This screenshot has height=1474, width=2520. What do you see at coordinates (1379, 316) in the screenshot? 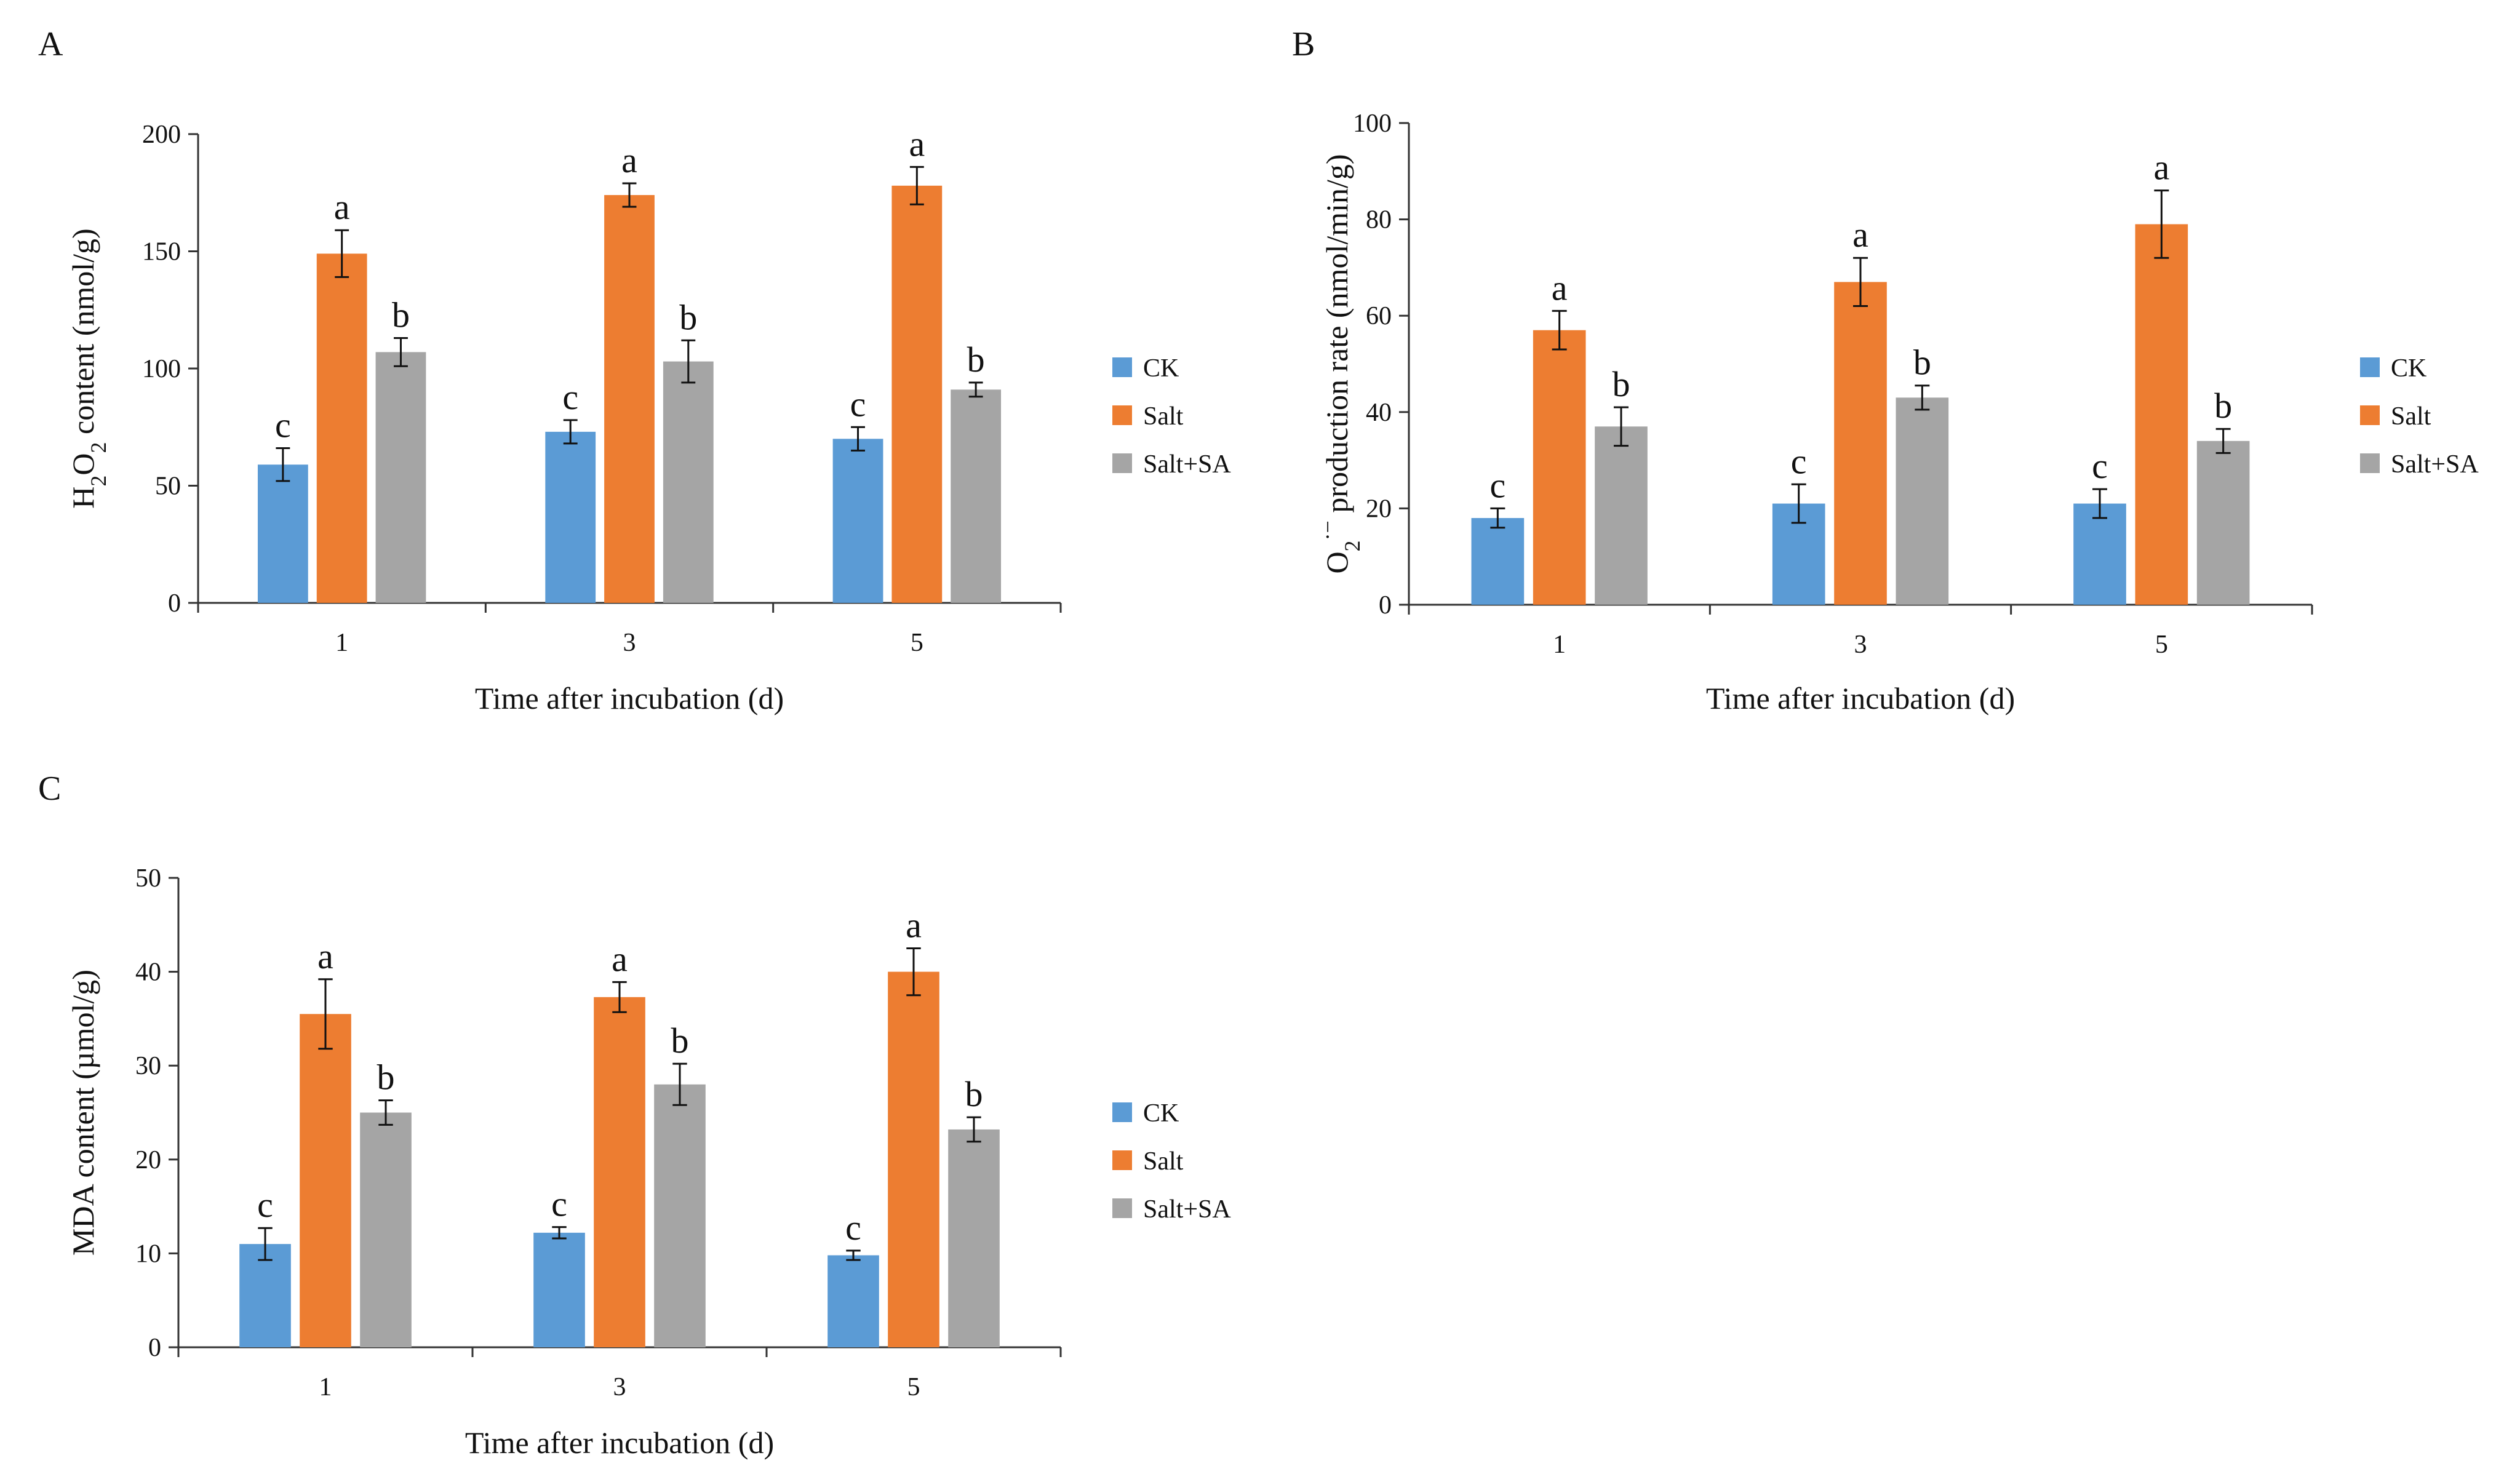
I see `y-tick-label: 60` at bounding box center [1379, 316].